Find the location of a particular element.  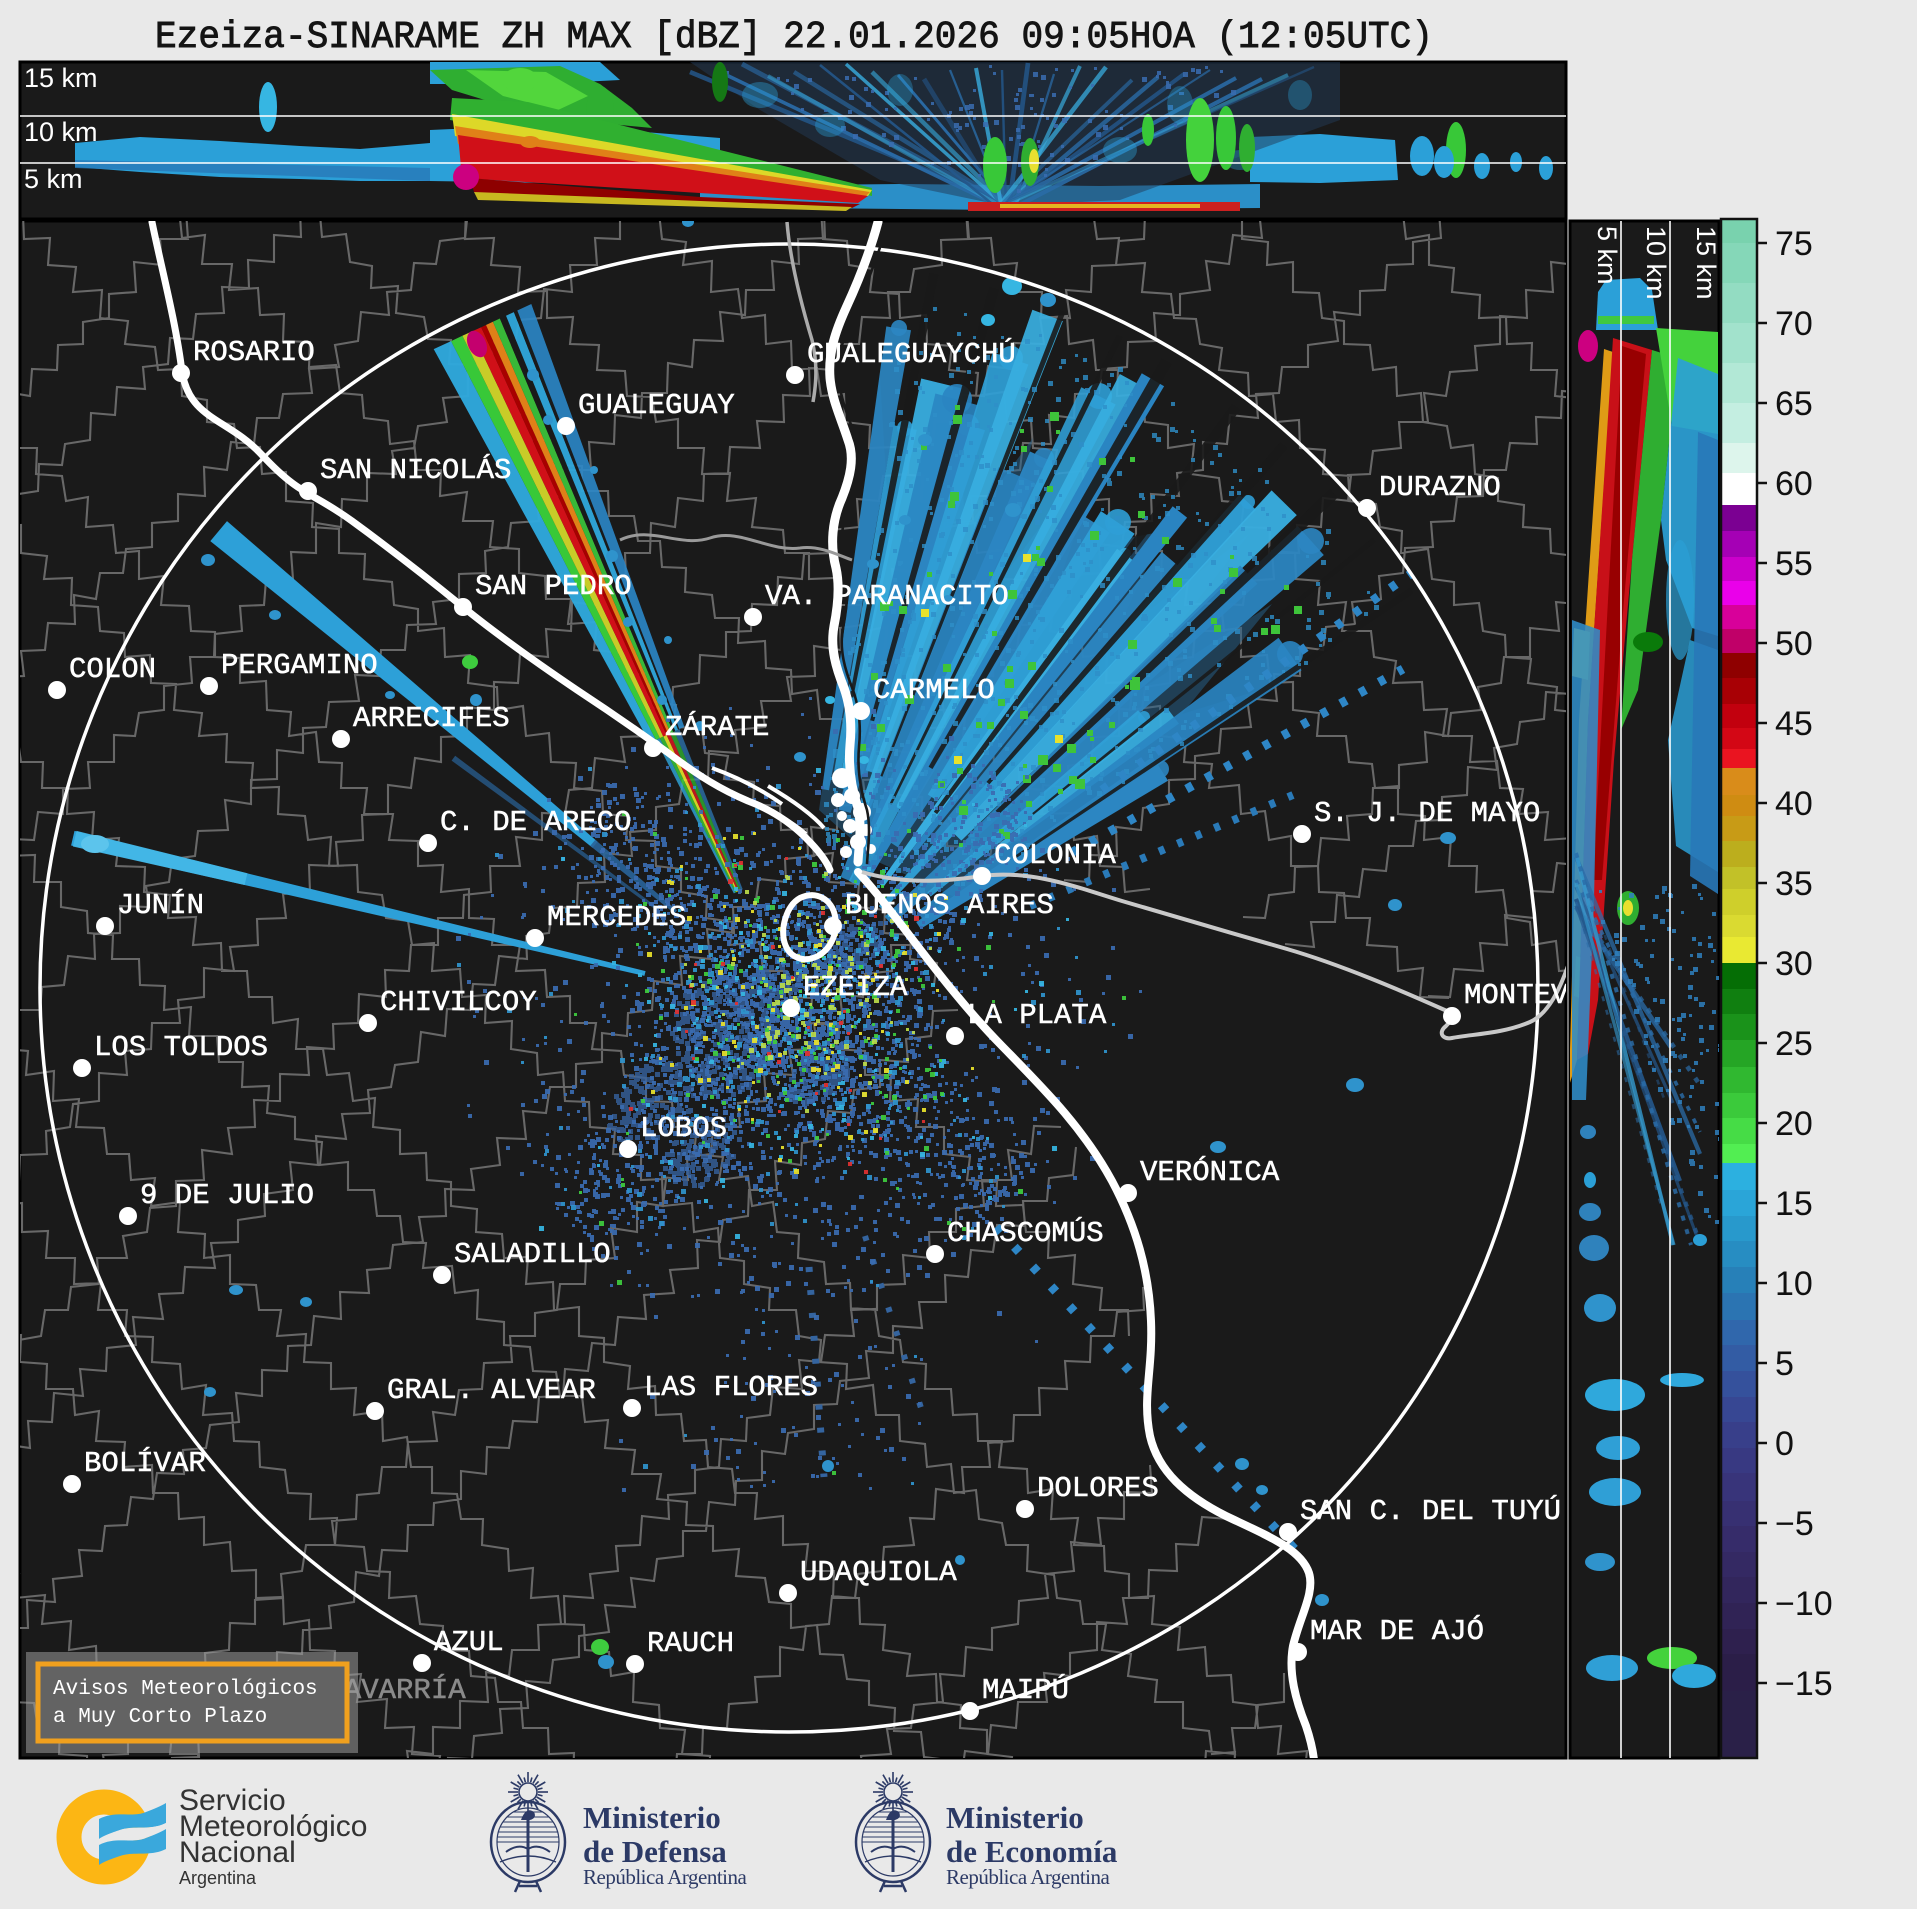

svg-text: DURAZNO is located at coordinates (1440, 487).